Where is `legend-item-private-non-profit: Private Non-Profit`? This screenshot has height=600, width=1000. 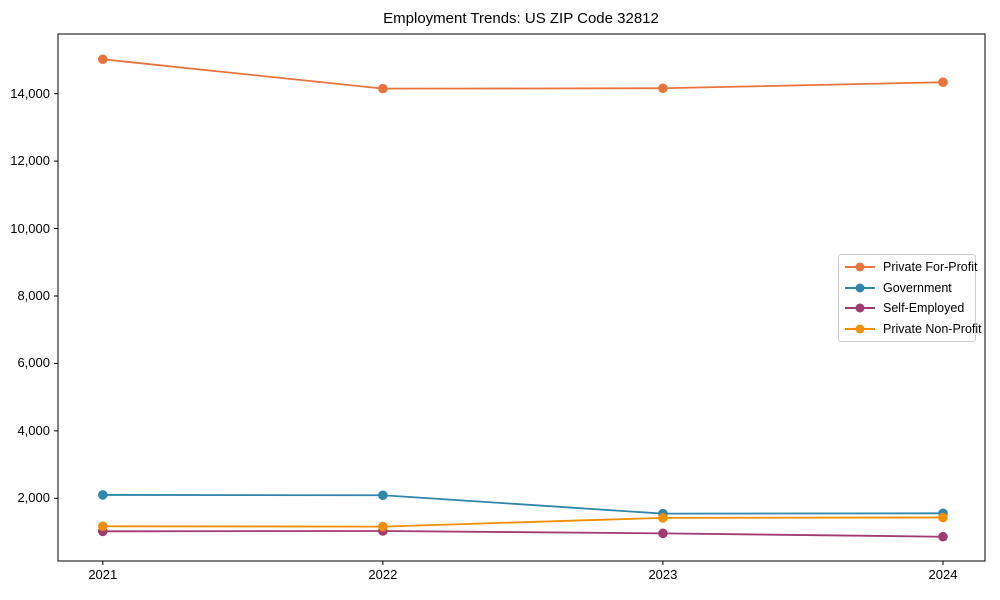
legend-item-private-non-profit: Private Non-Profit is located at coordinates (913, 329).